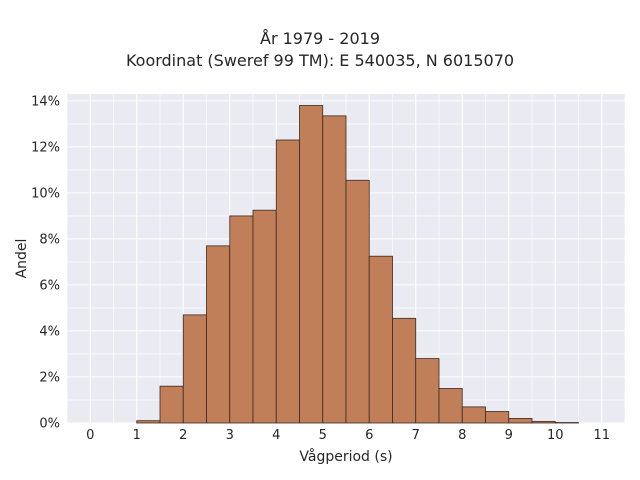 This screenshot has height=480, width=640. Describe the element at coordinates (49, 285) in the screenshot. I see `y-tick-label: 6%` at that location.